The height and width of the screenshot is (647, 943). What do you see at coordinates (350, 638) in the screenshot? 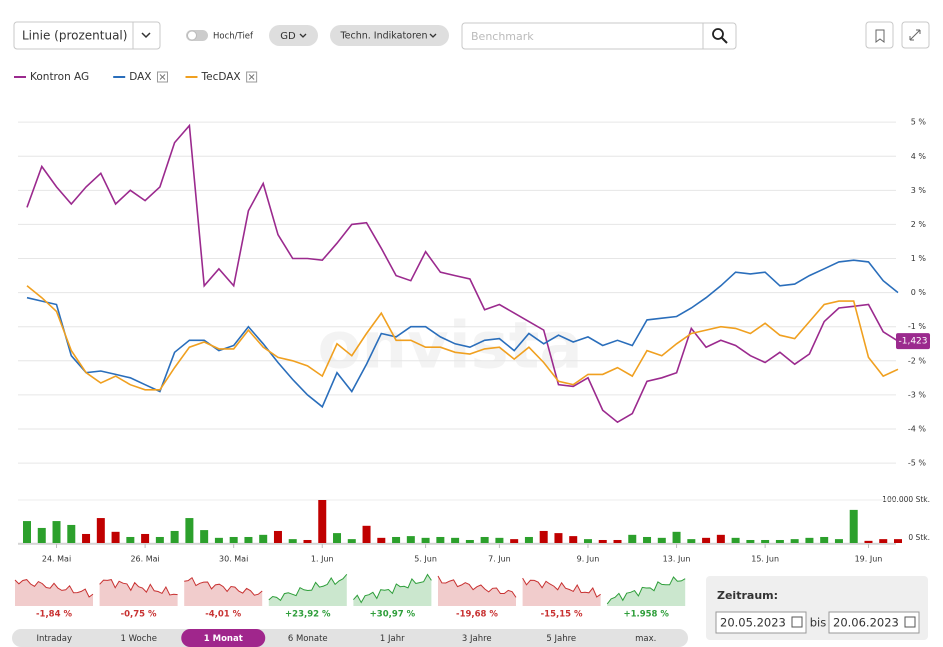
I see `tab-bar` at bounding box center [350, 638].